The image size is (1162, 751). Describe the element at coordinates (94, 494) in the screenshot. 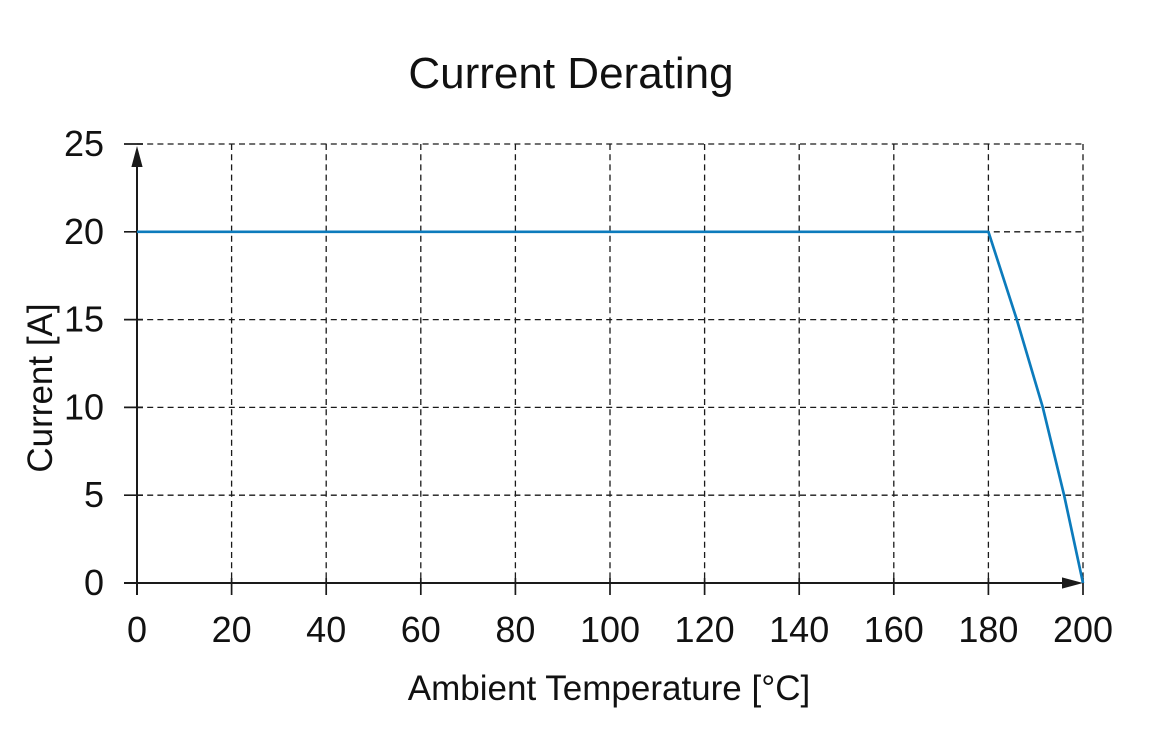

I see `y-tick-label: 5` at that location.